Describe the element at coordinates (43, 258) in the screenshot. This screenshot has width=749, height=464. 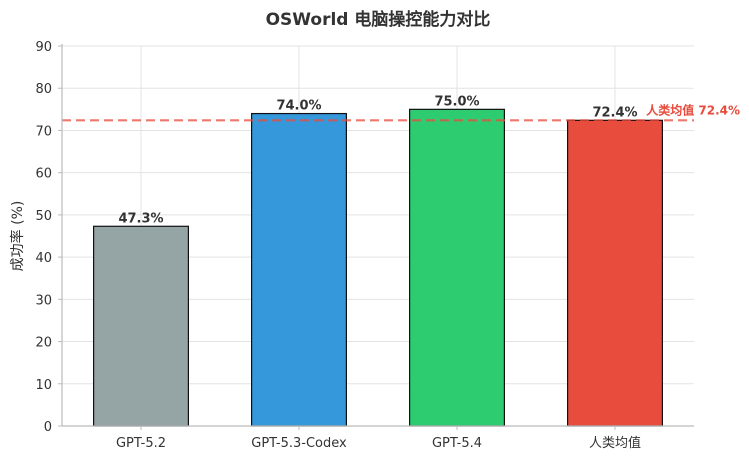
I see `y-tick-label: 40` at that location.